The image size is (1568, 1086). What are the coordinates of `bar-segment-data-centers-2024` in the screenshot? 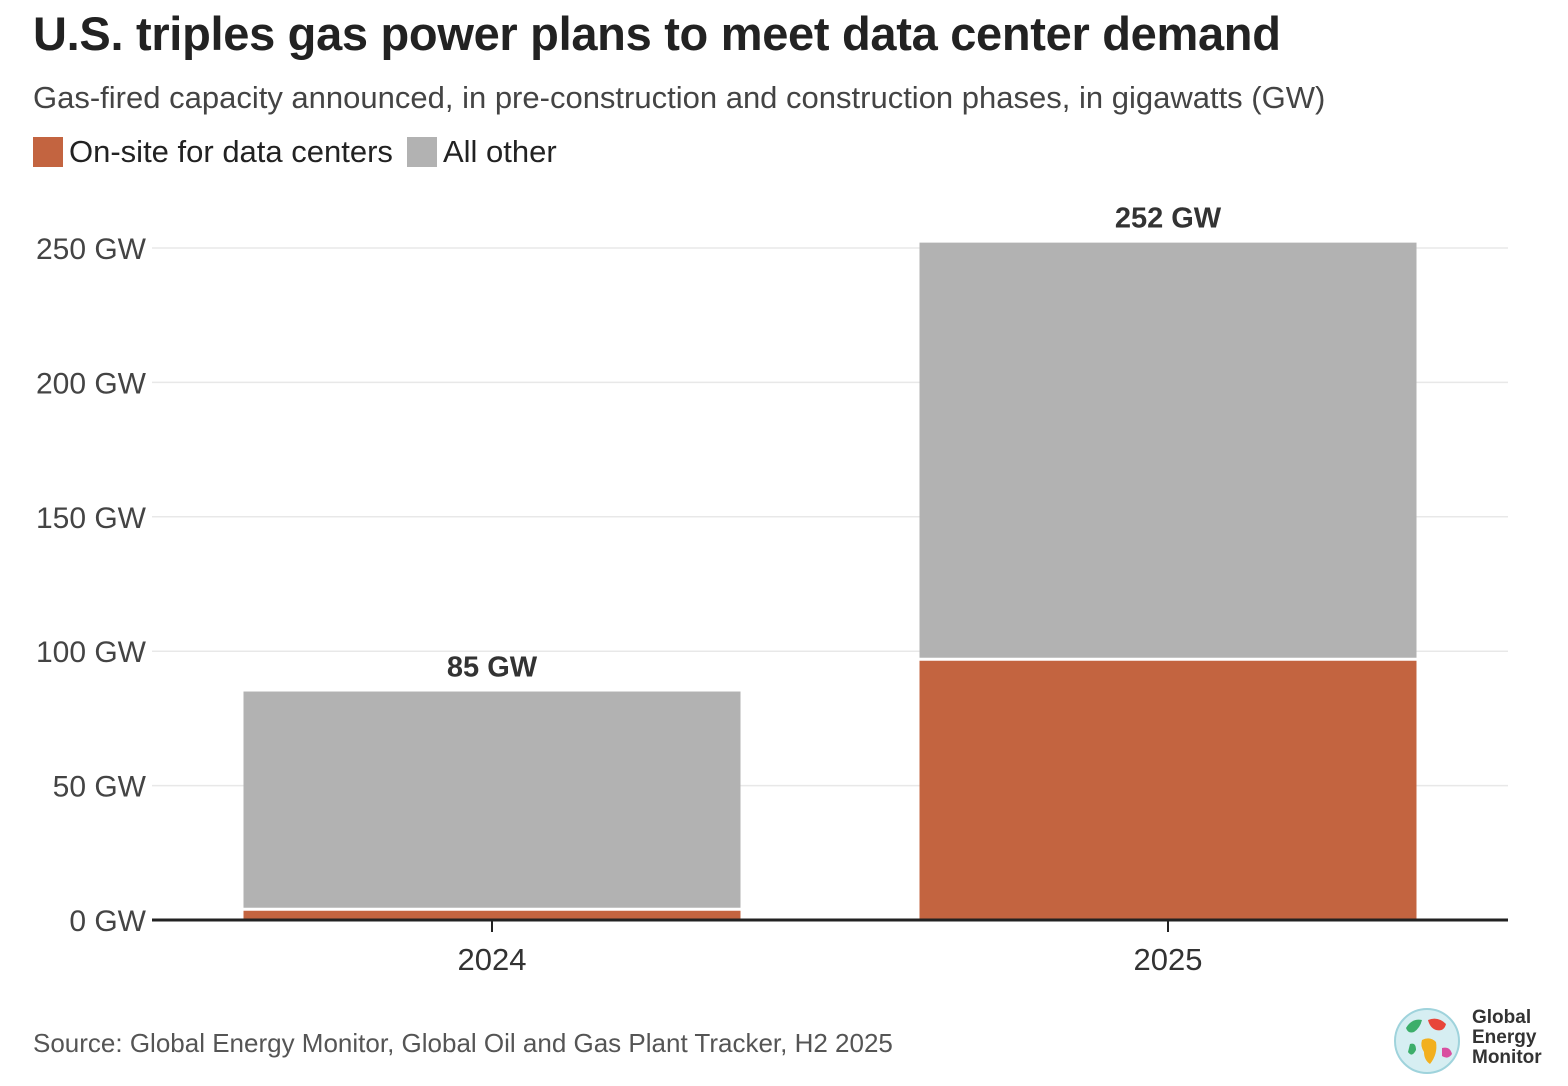 It's located at (492, 914).